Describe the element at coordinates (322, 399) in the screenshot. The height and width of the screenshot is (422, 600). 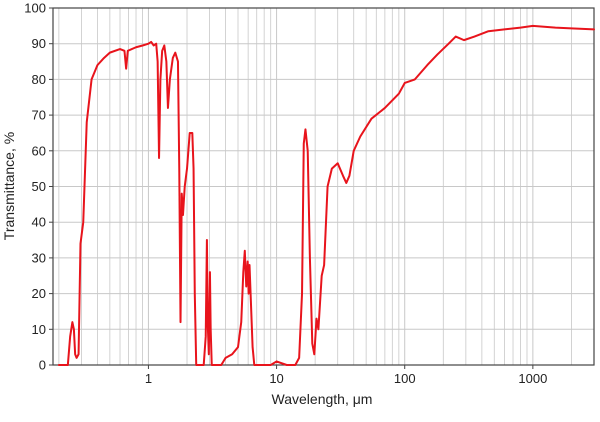
I see `x-axis-label: Wavelength, μm` at that location.